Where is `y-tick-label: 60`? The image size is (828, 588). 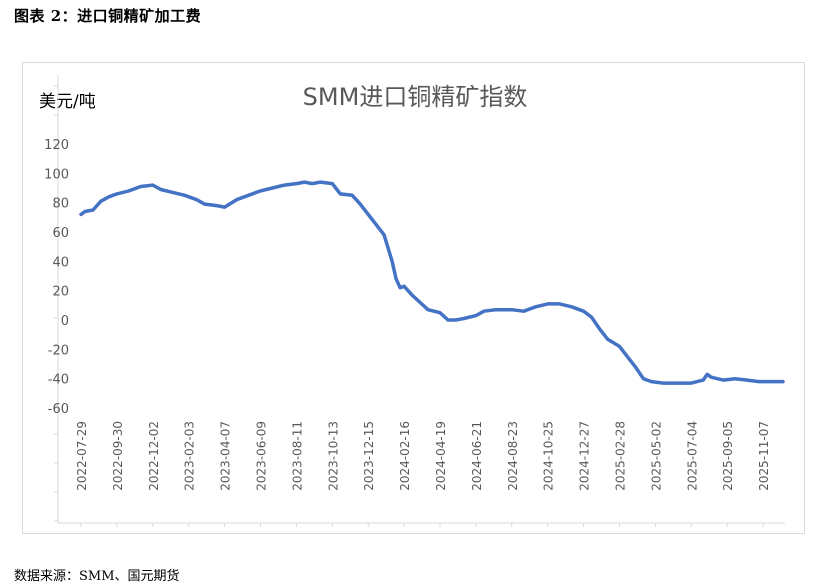 y-tick-label: 60 is located at coordinates (60, 233).